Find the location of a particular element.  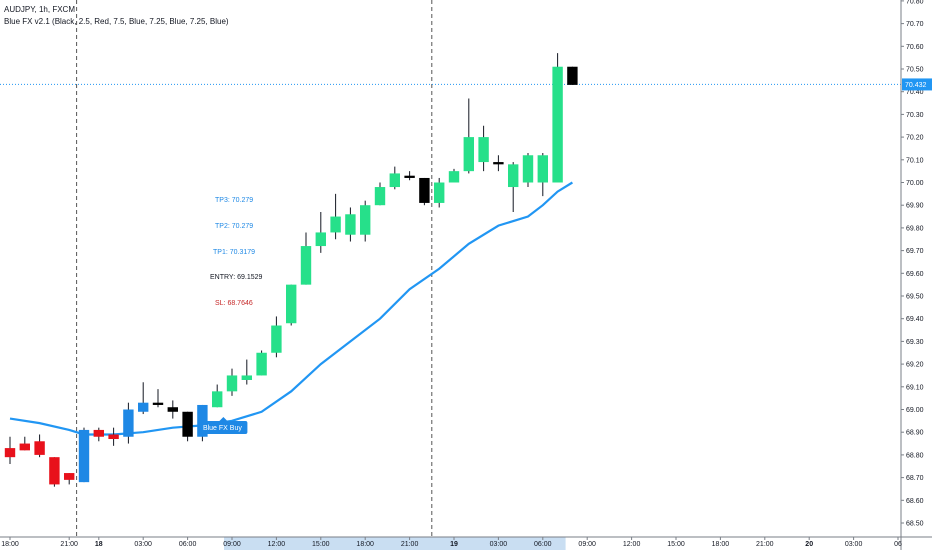

y-tick-label: 69.20 is located at coordinates (915, 365).